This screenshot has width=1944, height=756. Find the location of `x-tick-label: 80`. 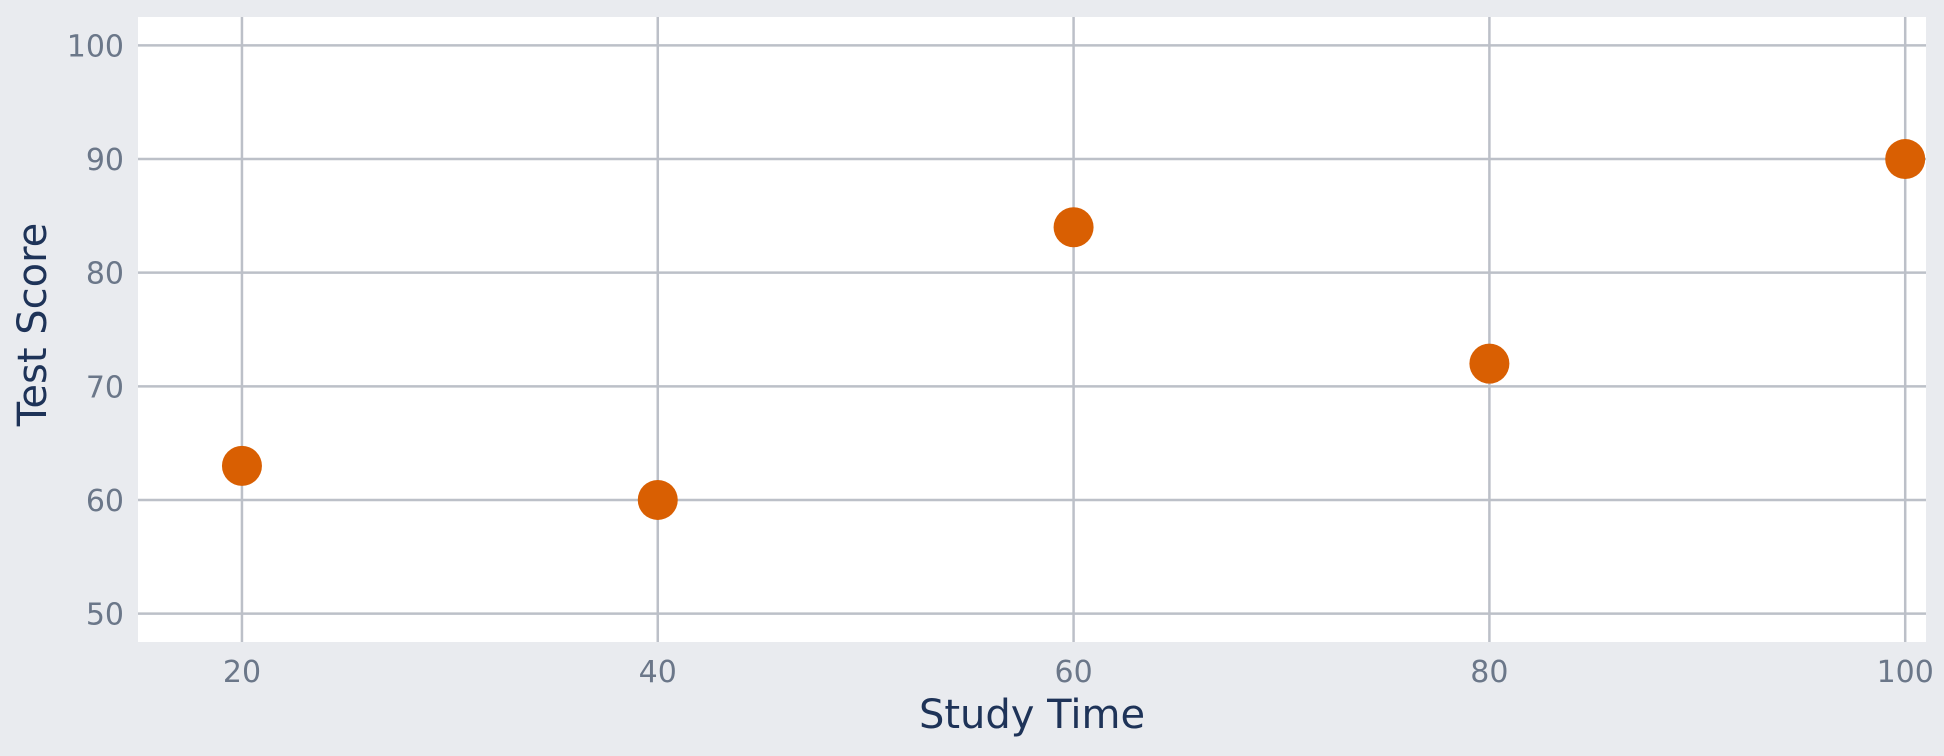

x-tick-label: 80 is located at coordinates (1489, 672).